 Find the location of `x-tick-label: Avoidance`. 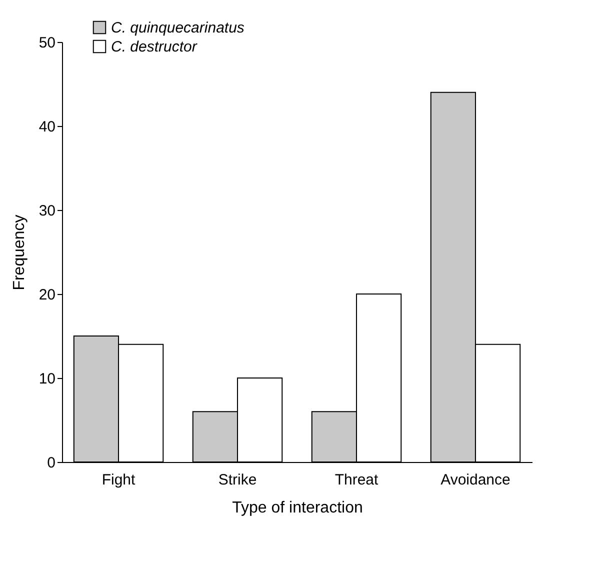

x-tick-label: Avoidance is located at coordinates (475, 480).